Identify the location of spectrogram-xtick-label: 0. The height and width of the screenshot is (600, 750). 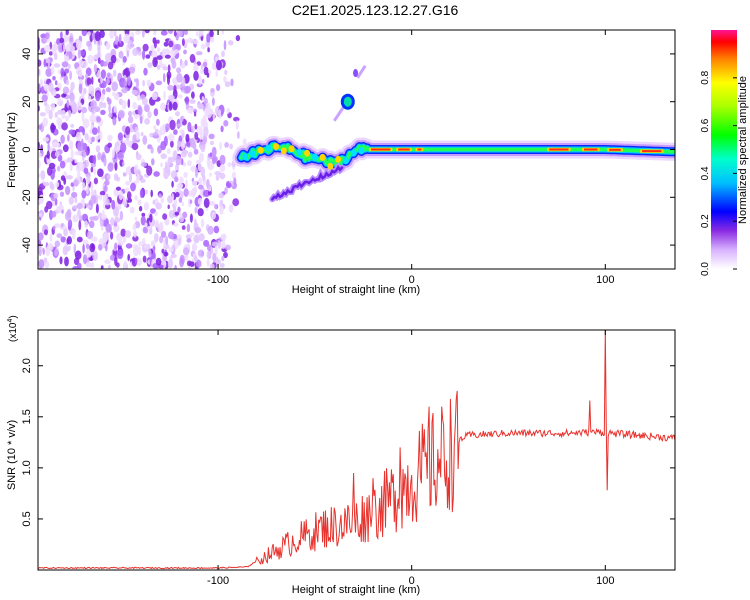
(412, 280).